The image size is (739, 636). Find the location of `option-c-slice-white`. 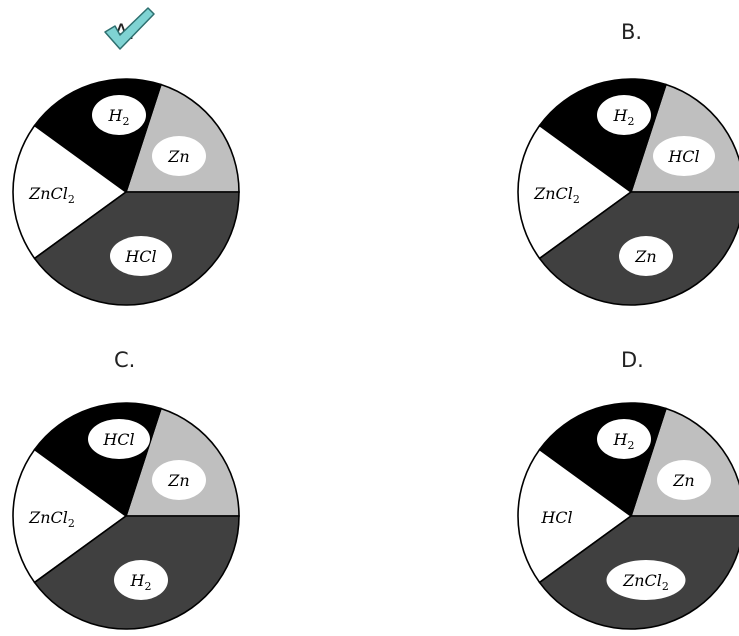

option-c-slice-white is located at coordinates (70, 516).